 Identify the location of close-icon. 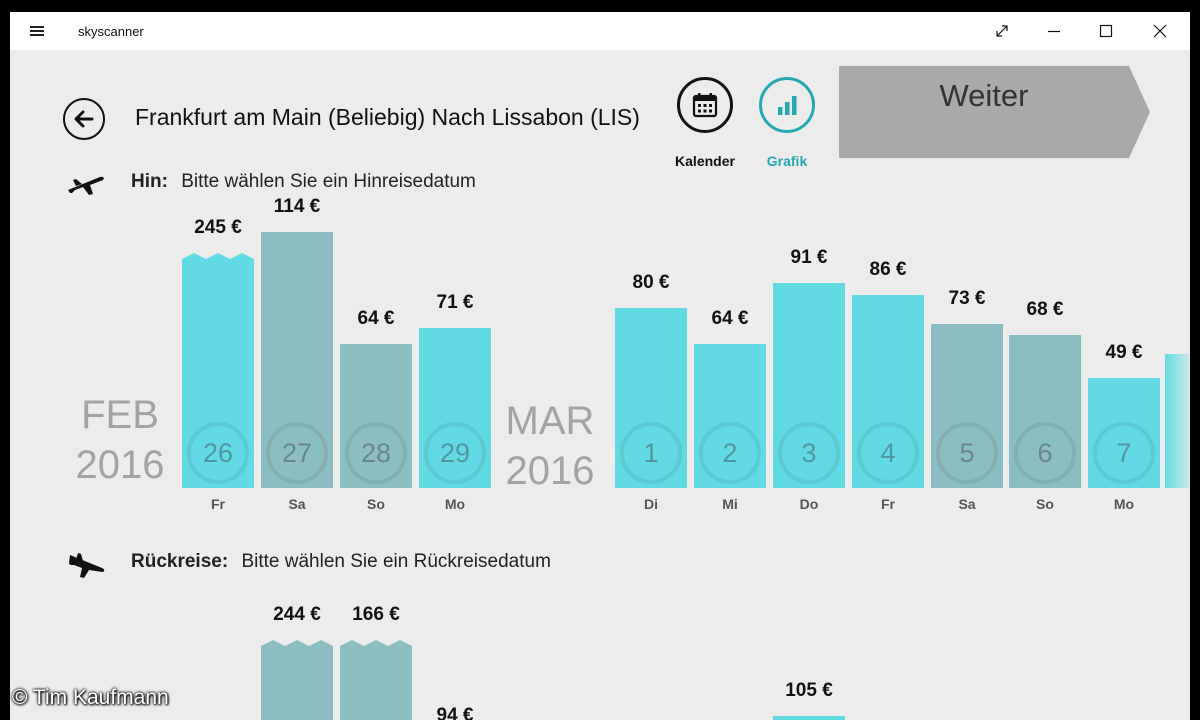
(1160, 31).